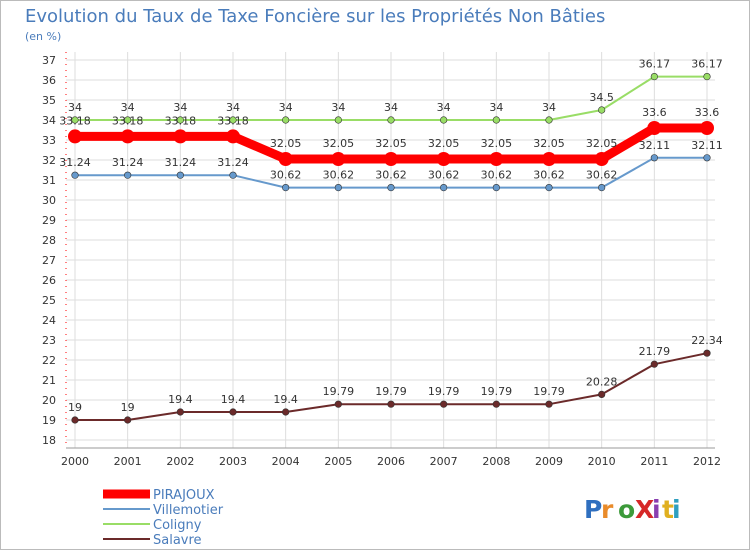  What do you see at coordinates (177, 540) in the screenshot?
I see `legend-label-salavre: Salavre` at bounding box center [177, 540].